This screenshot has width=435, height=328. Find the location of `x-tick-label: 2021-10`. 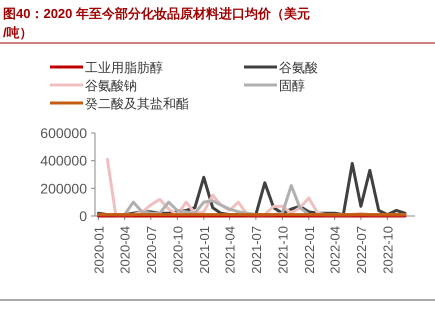

x-tick-label: 2021-10 is located at coordinates (282, 250).